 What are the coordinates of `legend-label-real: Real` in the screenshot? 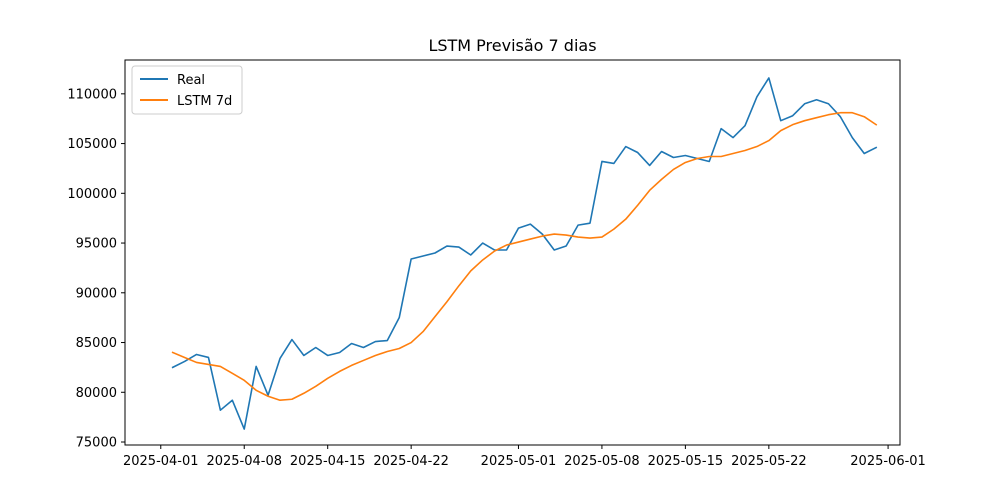 It's located at (191, 80).